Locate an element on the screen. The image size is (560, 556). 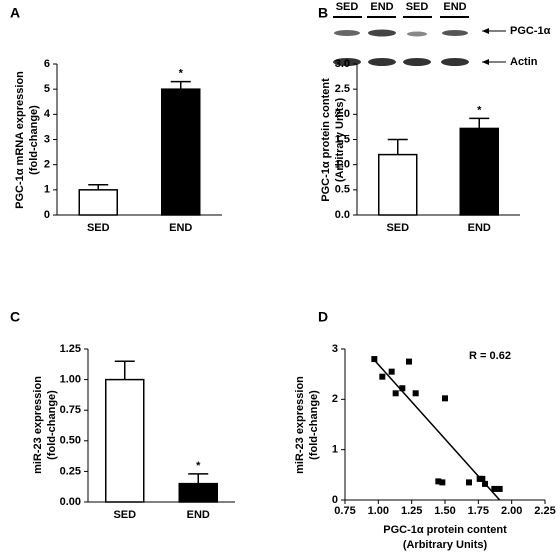
x-tick-label: 2.00 is located at coordinates (511, 511).